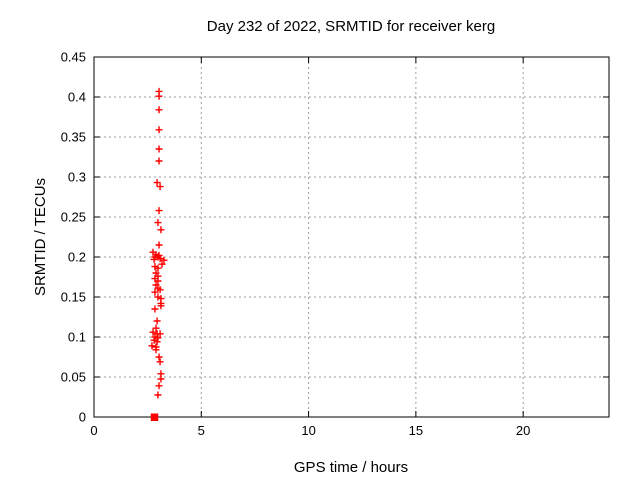 The image size is (640, 480). What do you see at coordinates (154, 417) in the screenshot?
I see `zero-cluster-marker` at bounding box center [154, 417].